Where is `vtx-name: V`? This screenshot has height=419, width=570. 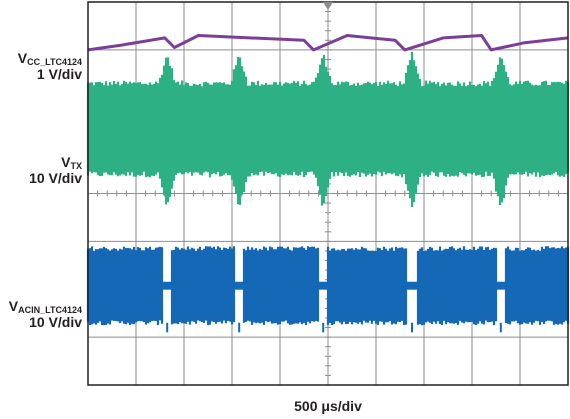 vtx-name: V is located at coordinates (66, 162).